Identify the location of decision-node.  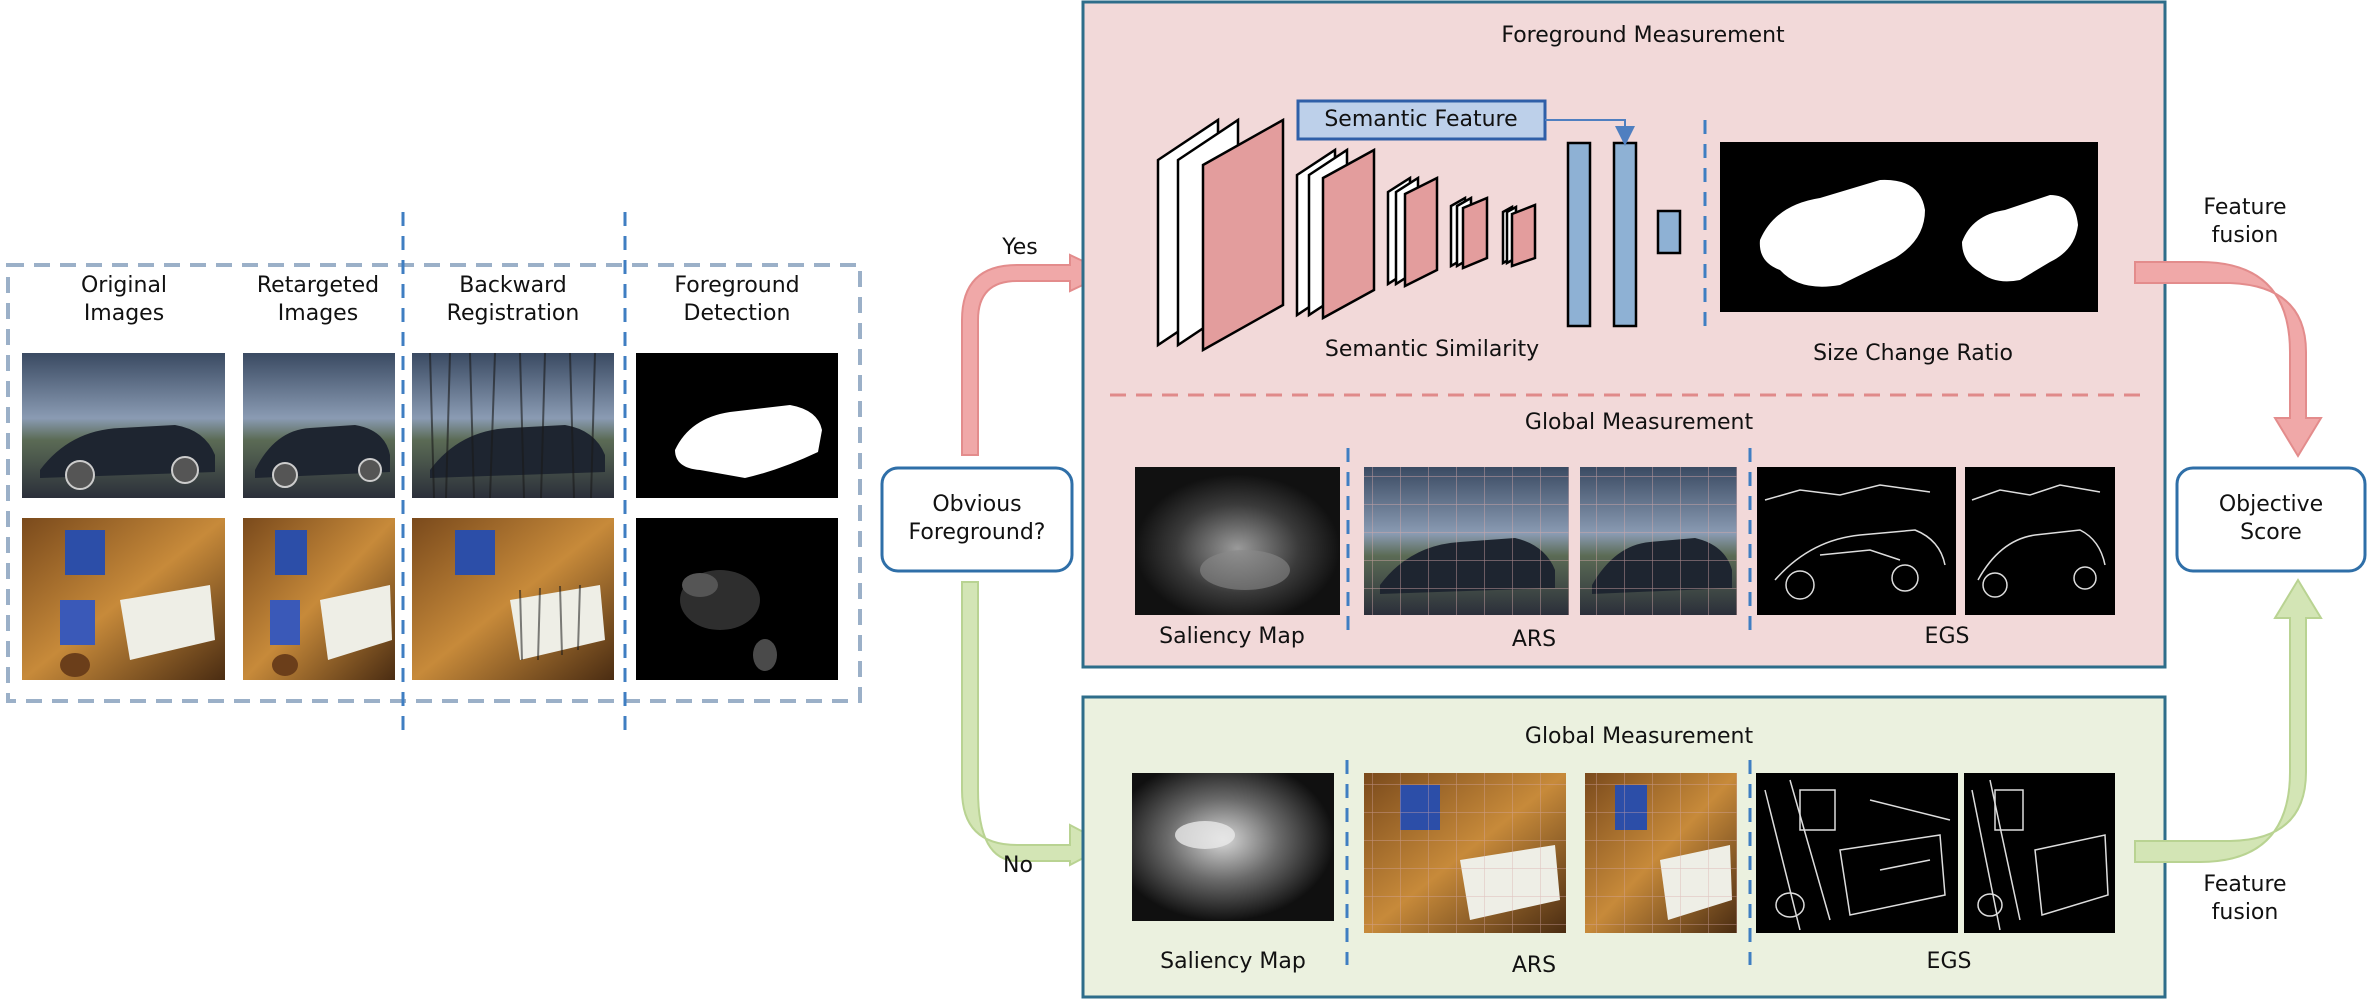
(977, 519).